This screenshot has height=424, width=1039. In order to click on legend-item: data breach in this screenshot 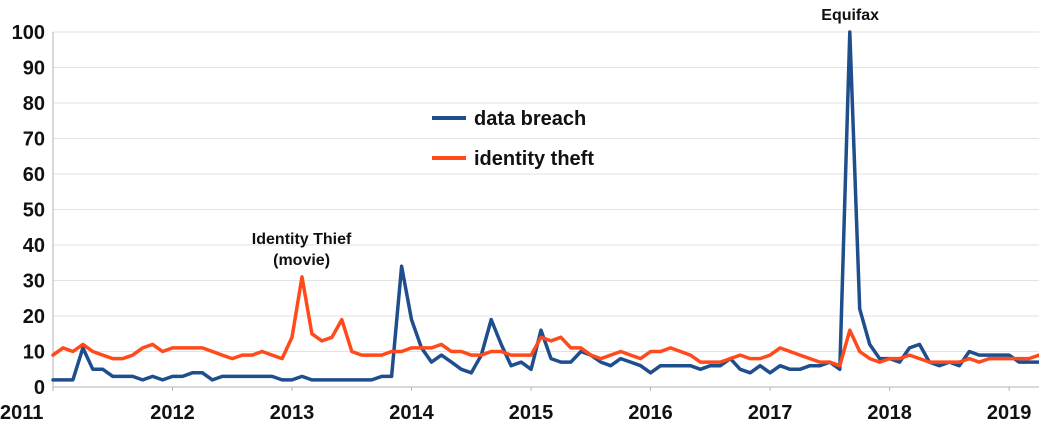, I will do `click(509, 119)`.